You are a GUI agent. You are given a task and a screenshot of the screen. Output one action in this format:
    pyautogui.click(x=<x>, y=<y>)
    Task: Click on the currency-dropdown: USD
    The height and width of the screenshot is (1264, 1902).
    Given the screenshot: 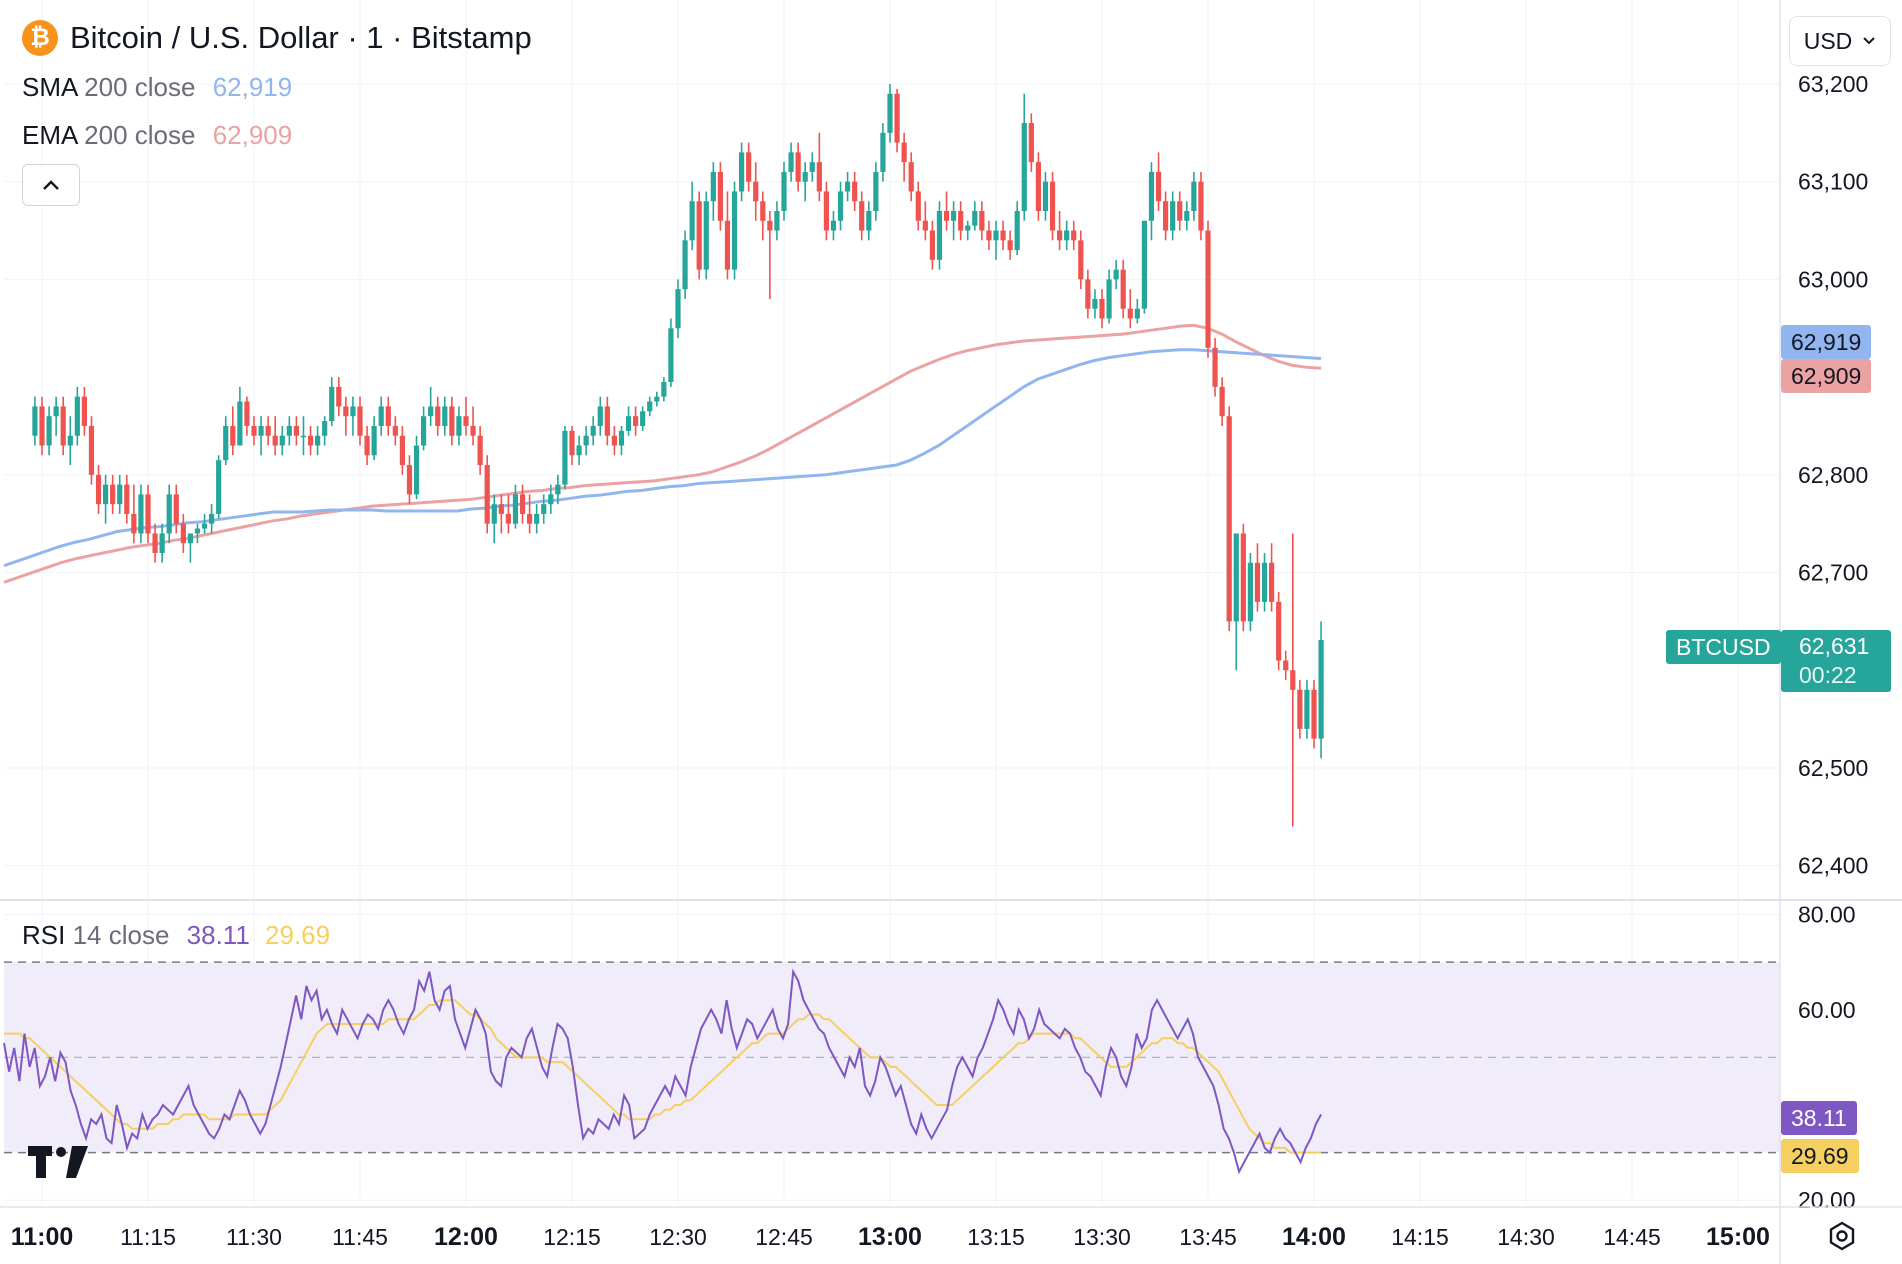 What is the action you would take?
    pyautogui.click(x=1840, y=41)
    